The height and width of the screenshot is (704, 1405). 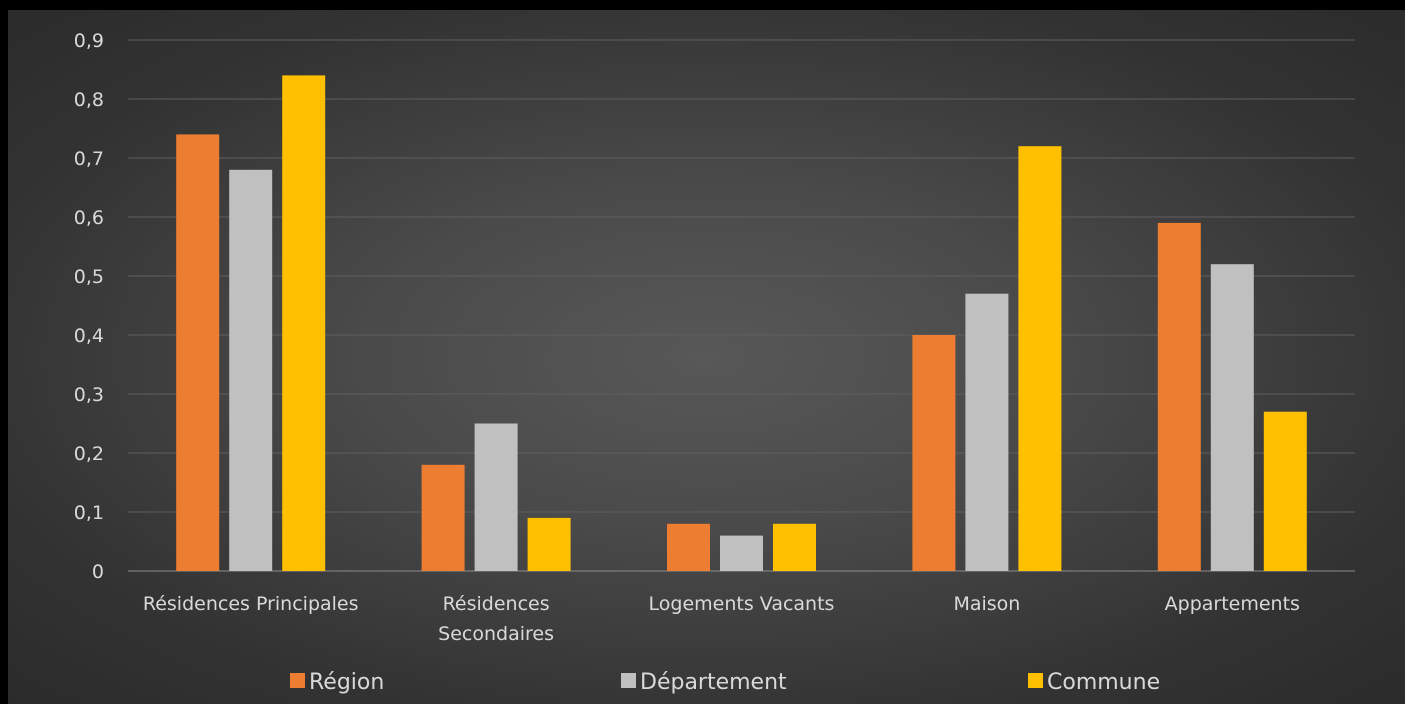 What do you see at coordinates (742, 604) in the screenshot?
I see `x-category-label: Logements Vacants` at bounding box center [742, 604].